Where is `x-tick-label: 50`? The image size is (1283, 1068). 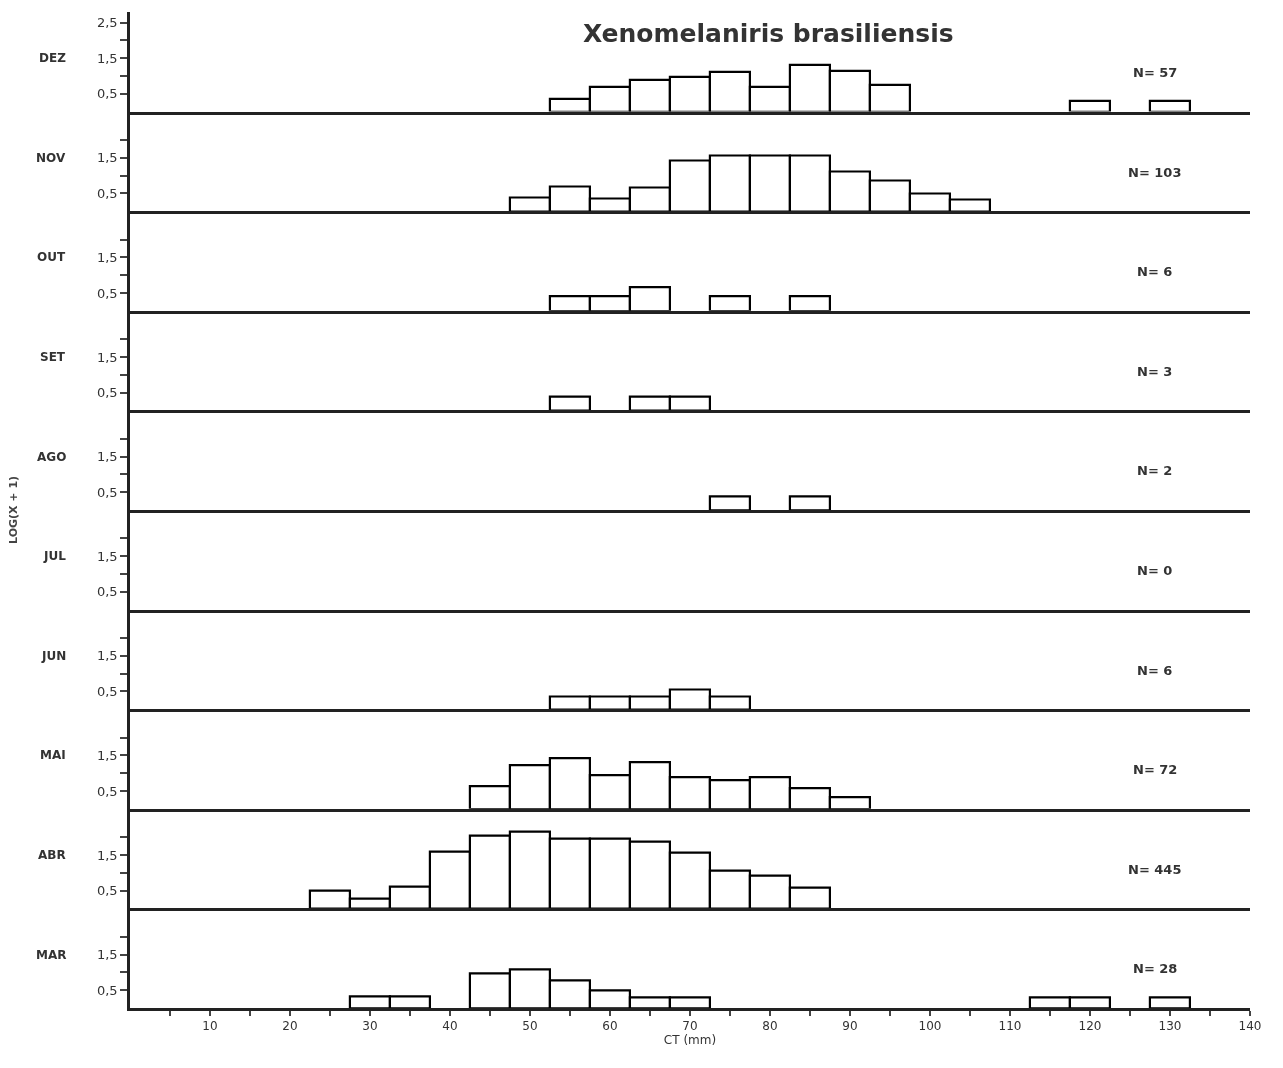
x-tick-label: 50 is located at coordinates (530, 1026).